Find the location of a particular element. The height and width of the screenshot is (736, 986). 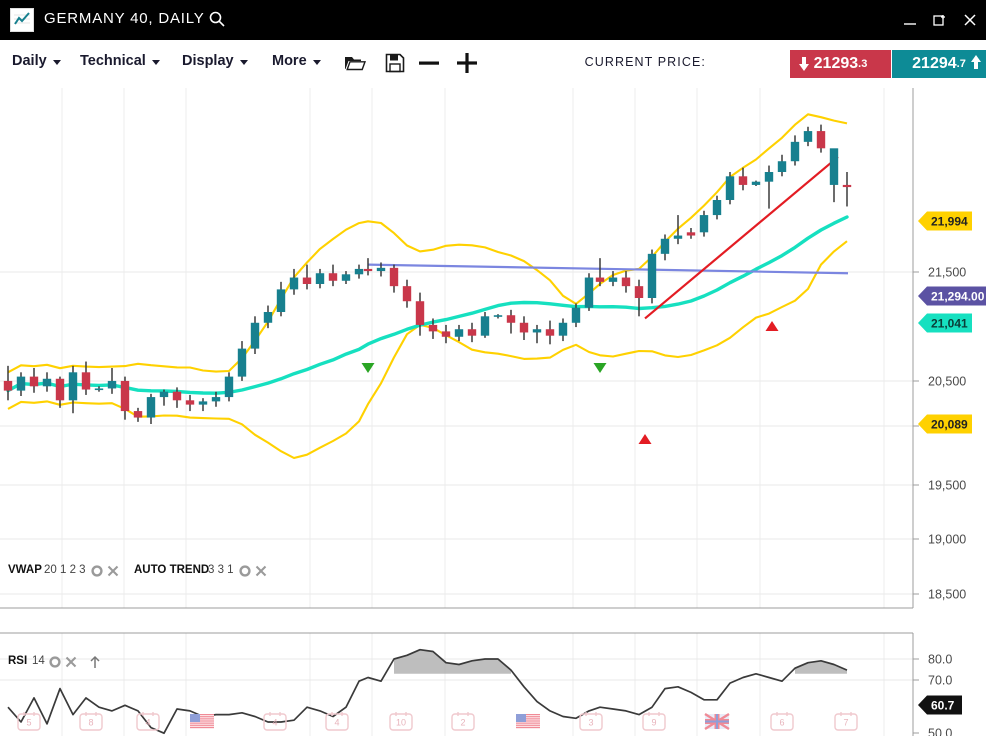

event-count: 10 is located at coordinates (401, 723).